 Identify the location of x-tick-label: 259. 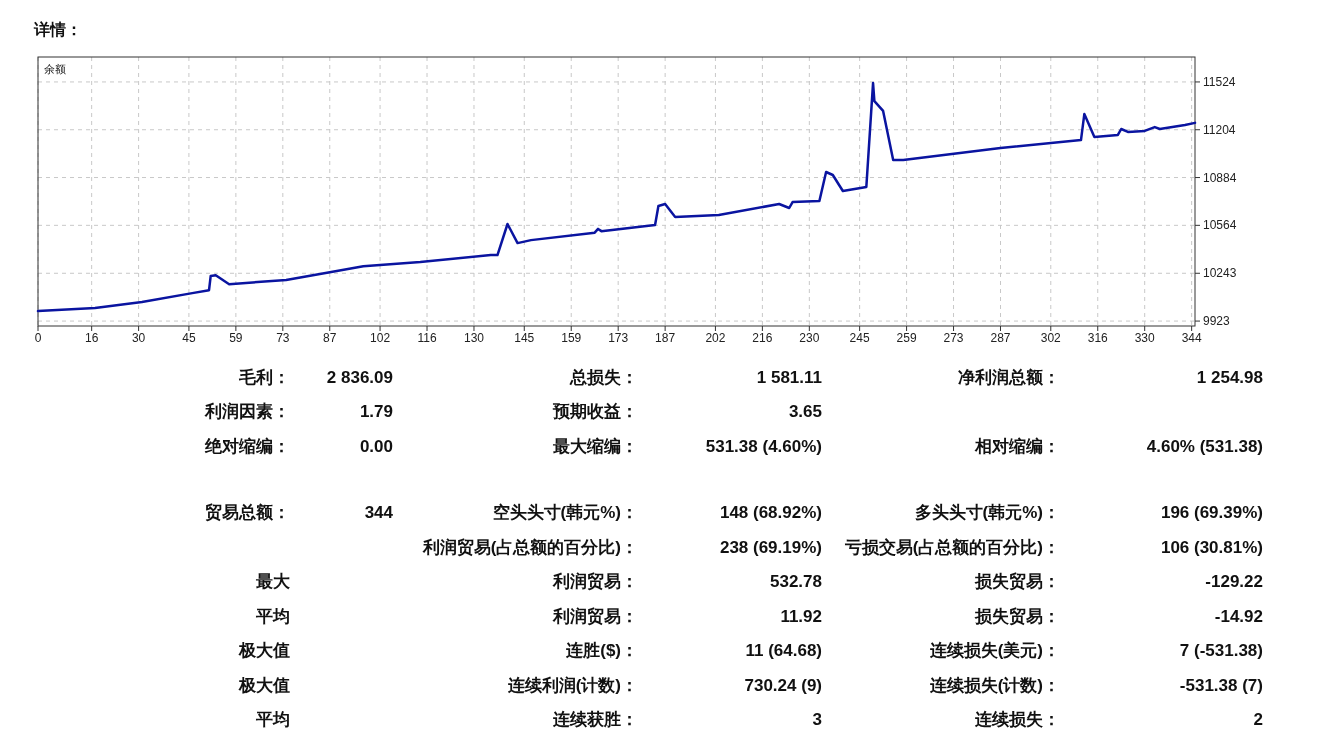
(906, 338).